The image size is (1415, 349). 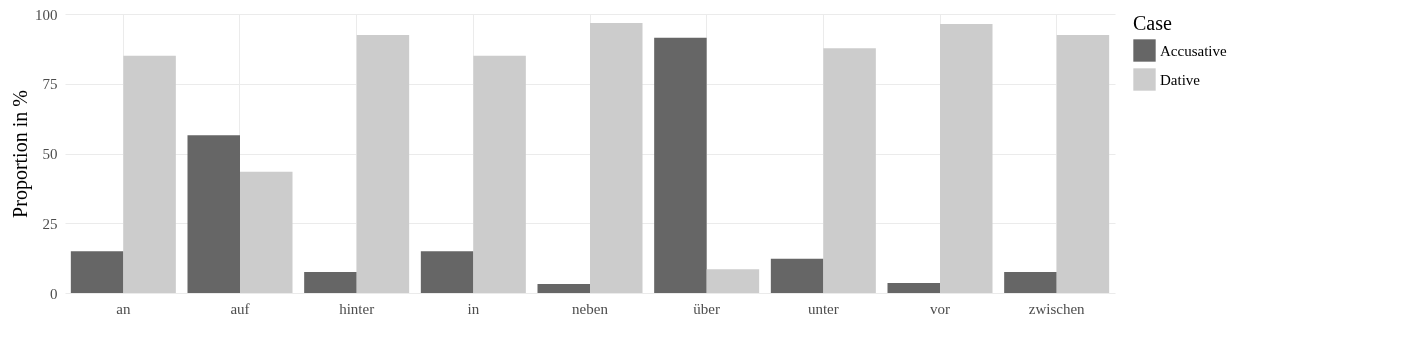 I want to click on legend-label: Accusative, so click(x=1193, y=50).